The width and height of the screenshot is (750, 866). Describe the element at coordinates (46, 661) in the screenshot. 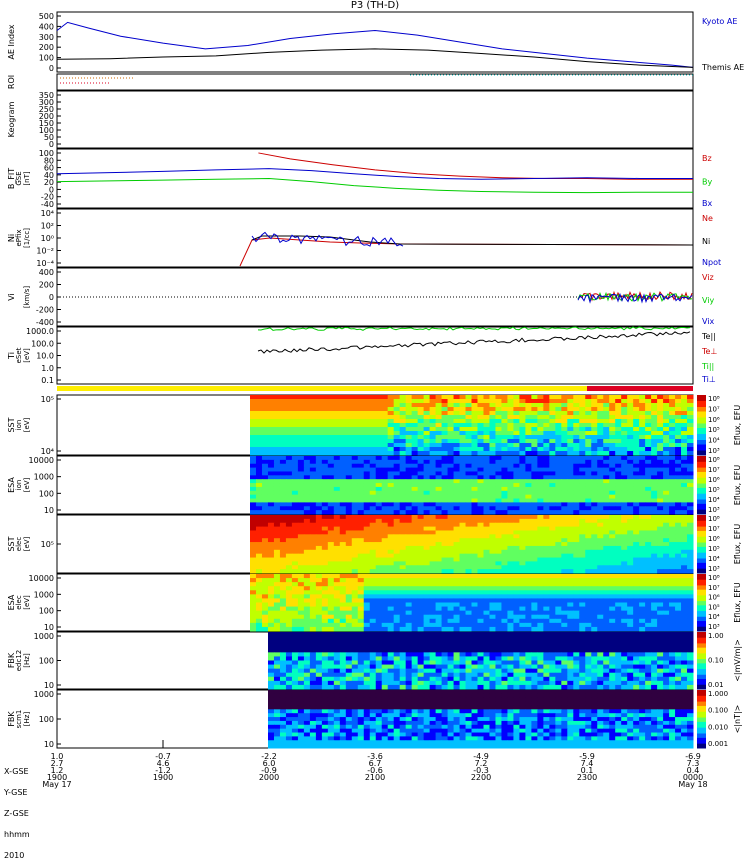

I see `ytick-label: 100` at that location.